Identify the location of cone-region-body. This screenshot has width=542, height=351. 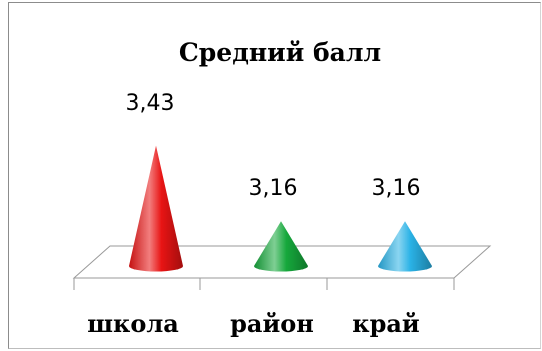
(405, 246).